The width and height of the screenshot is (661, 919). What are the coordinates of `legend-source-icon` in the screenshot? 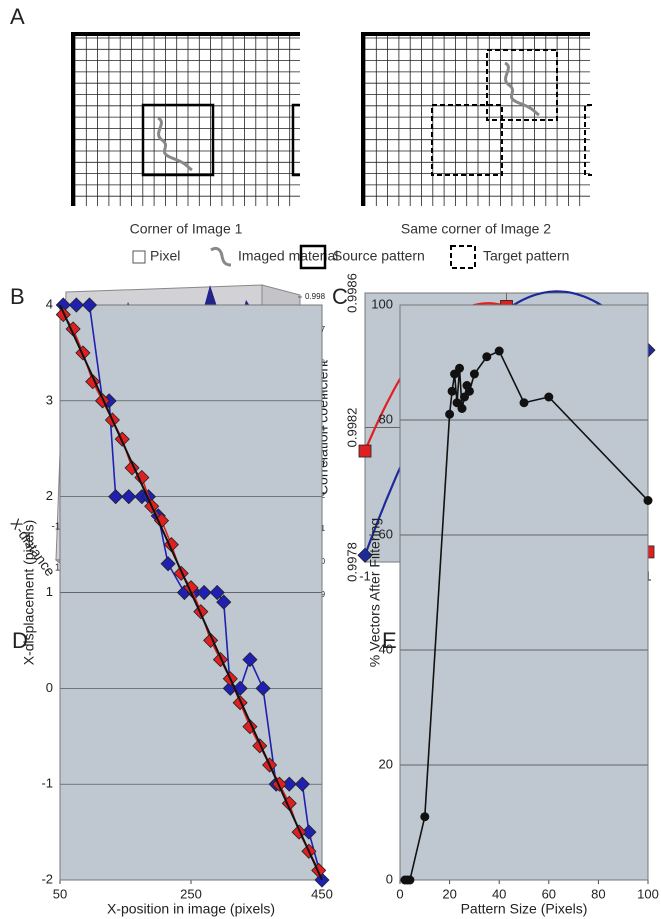 It's located at (313, 257).